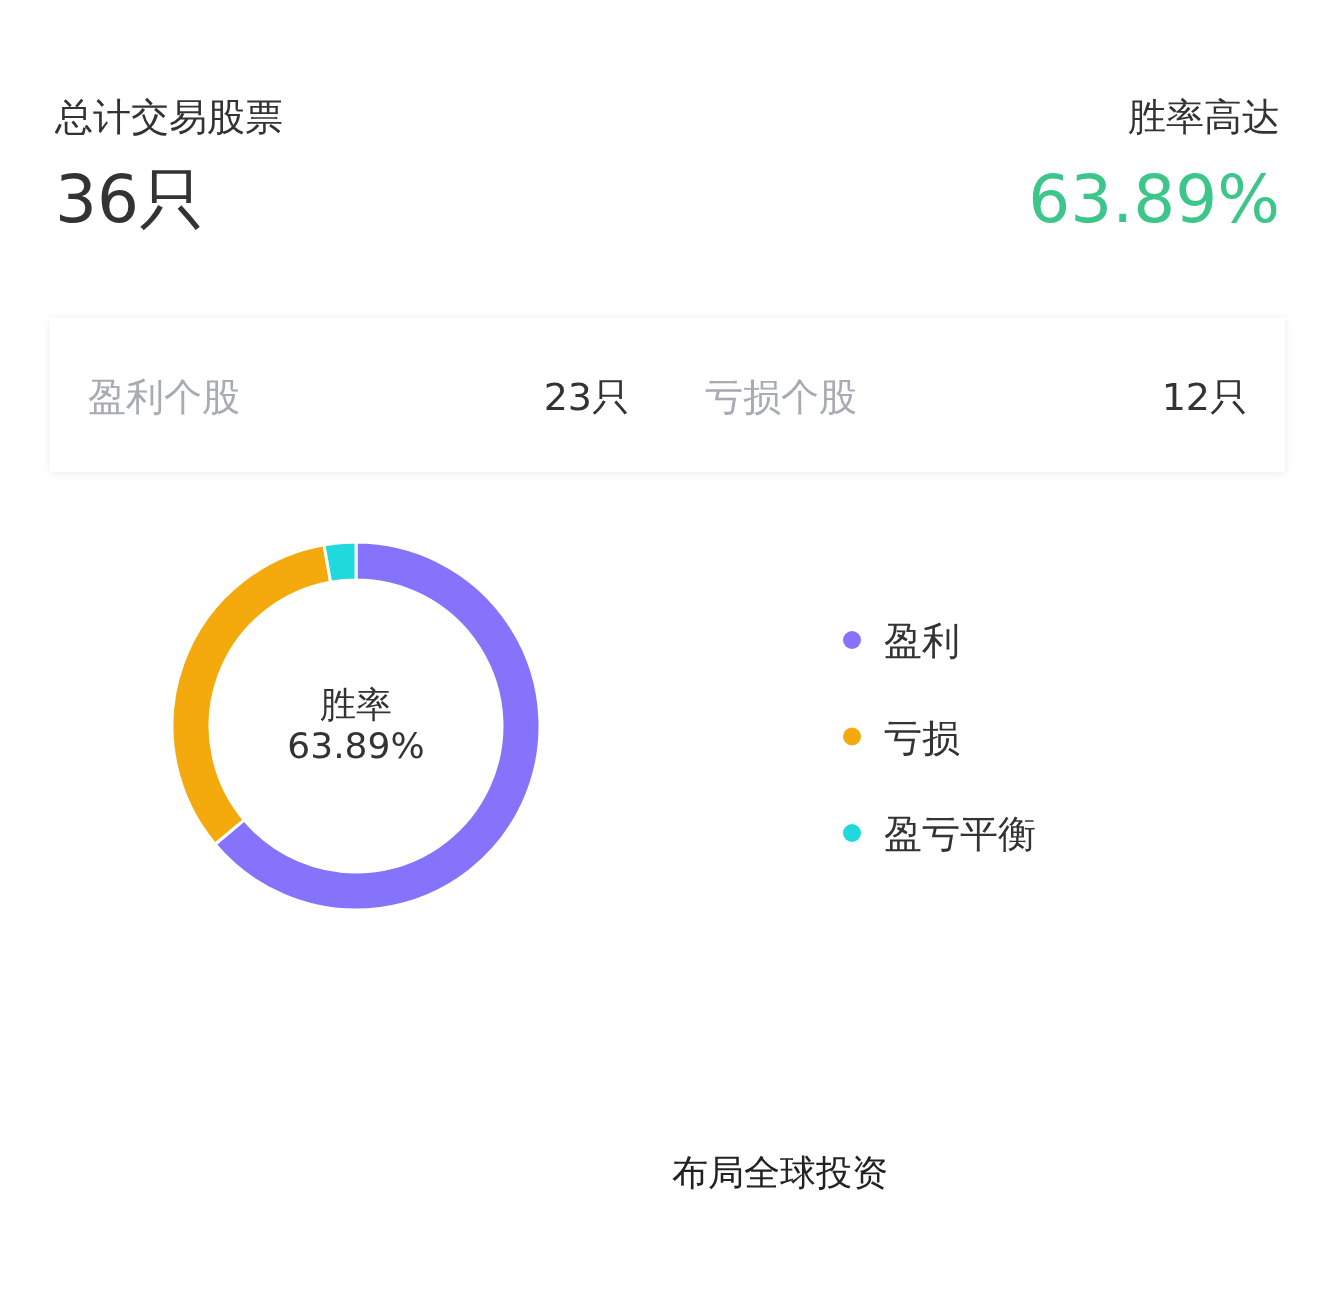 This screenshot has width=1336, height=1310. What do you see at coordinates (168, 117) in the screenshot?
I see `chart-title: 总计交易股票` at bounding box center [168, 117].